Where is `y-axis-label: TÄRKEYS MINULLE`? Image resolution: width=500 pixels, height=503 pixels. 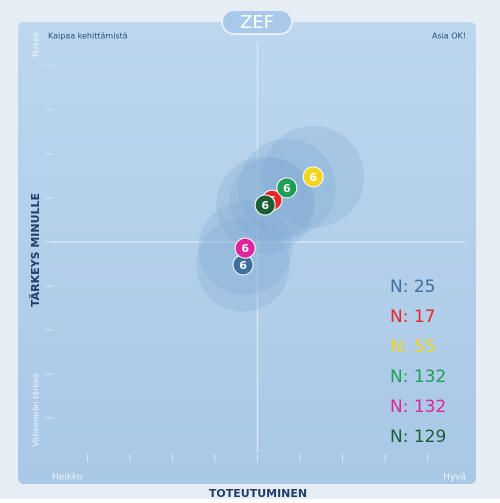 y-axis-label: TÄRKEYS MINULLE is located at coordinates (35, 250).